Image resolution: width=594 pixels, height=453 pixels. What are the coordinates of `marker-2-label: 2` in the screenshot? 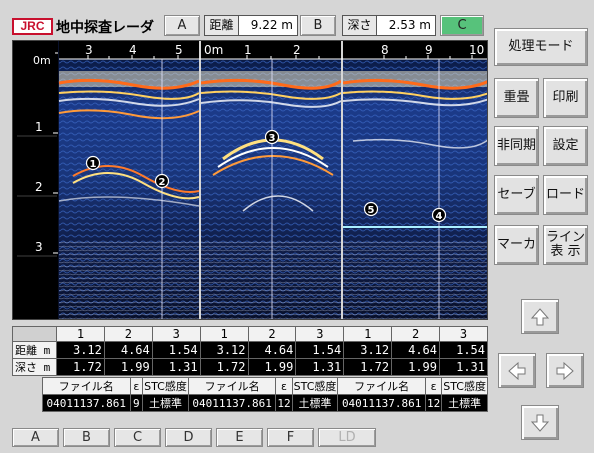 It's located at (162, 182).